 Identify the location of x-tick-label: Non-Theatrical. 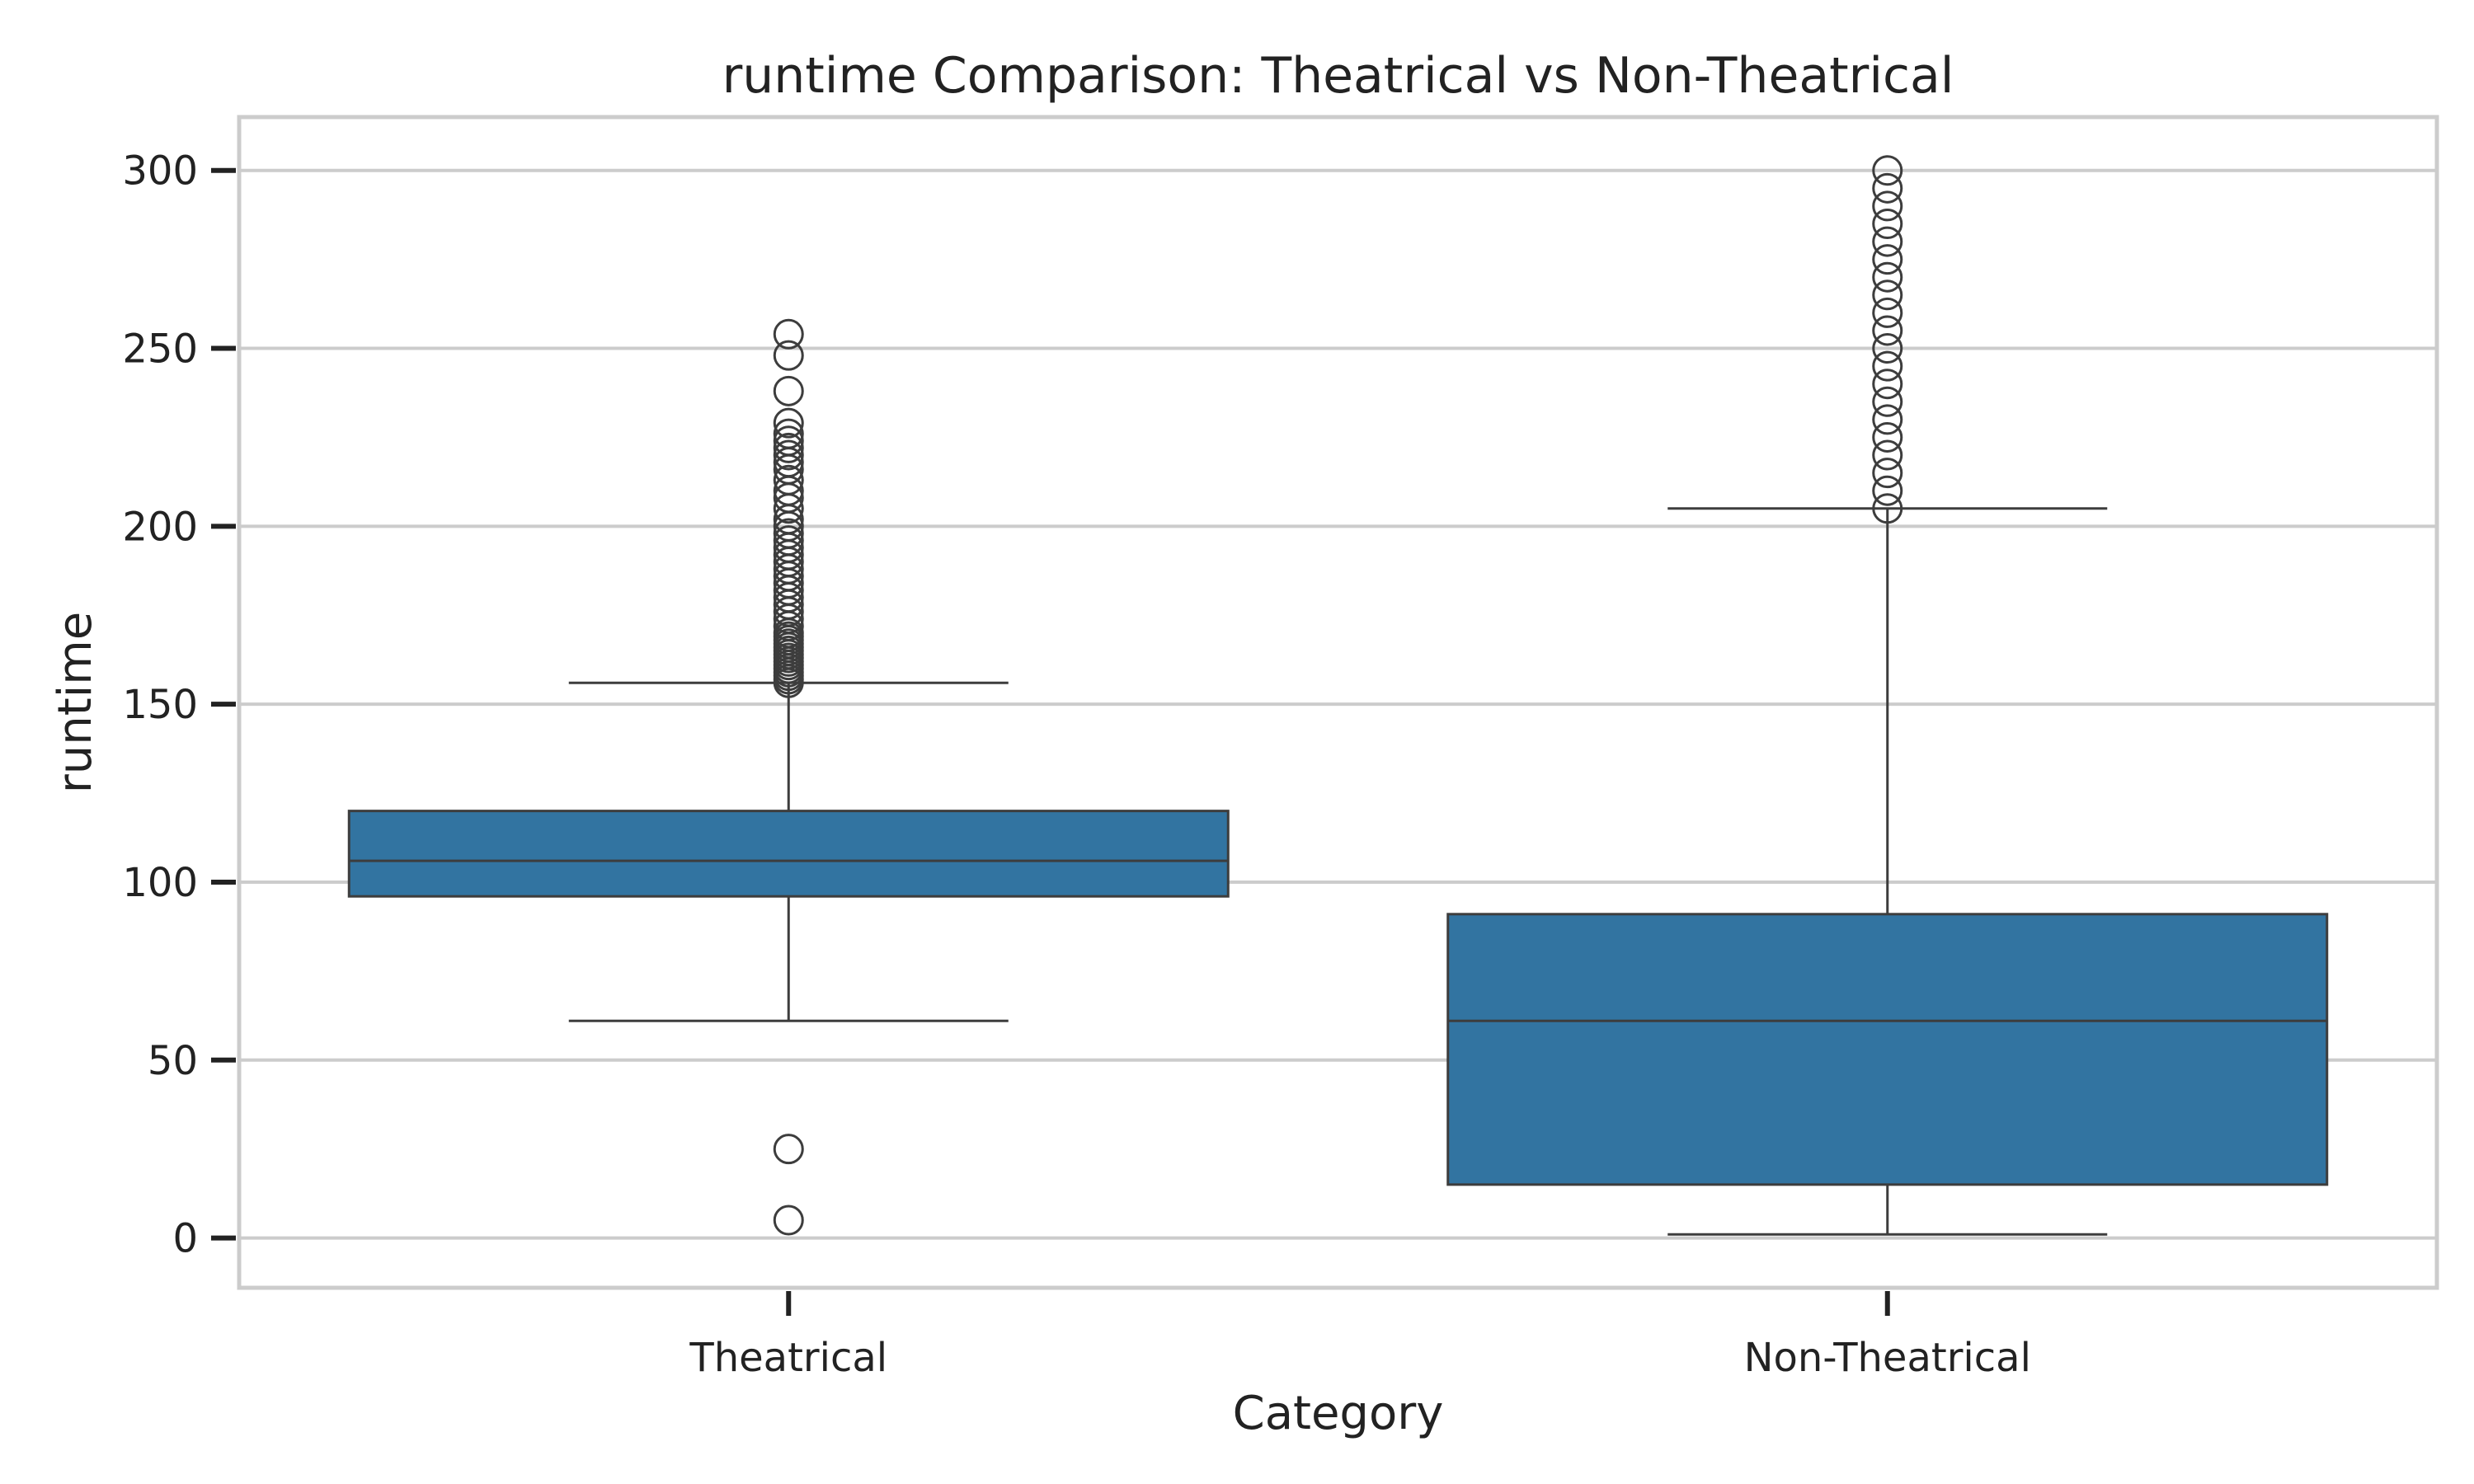
(1887, 1358).